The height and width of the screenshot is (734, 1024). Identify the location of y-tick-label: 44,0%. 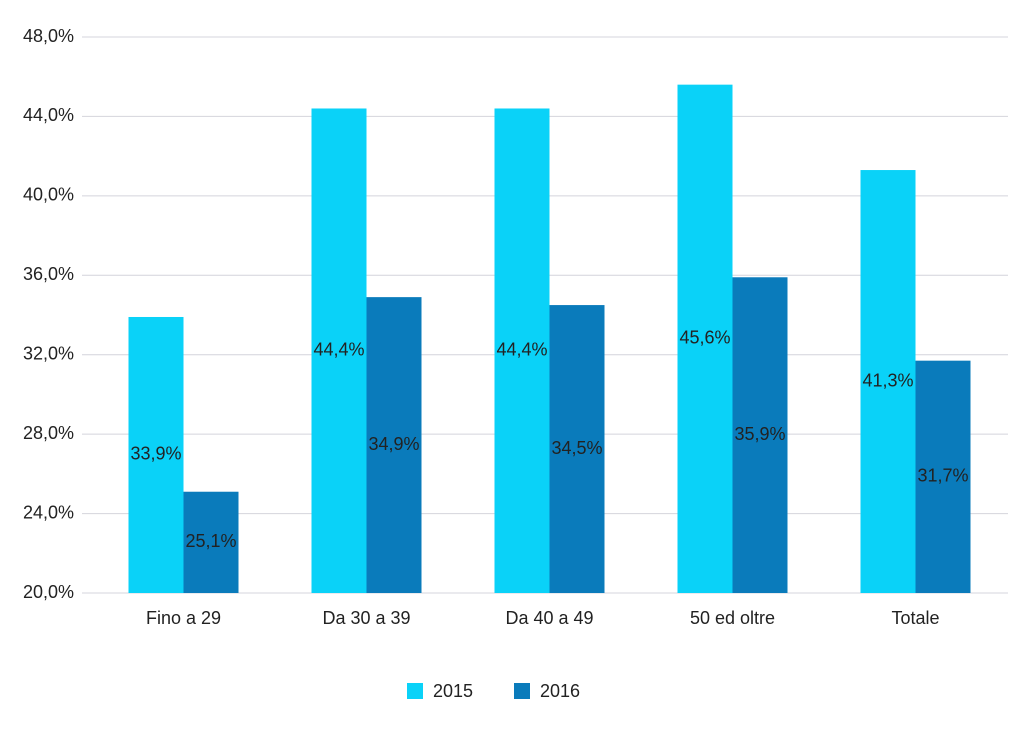
(48, 115).